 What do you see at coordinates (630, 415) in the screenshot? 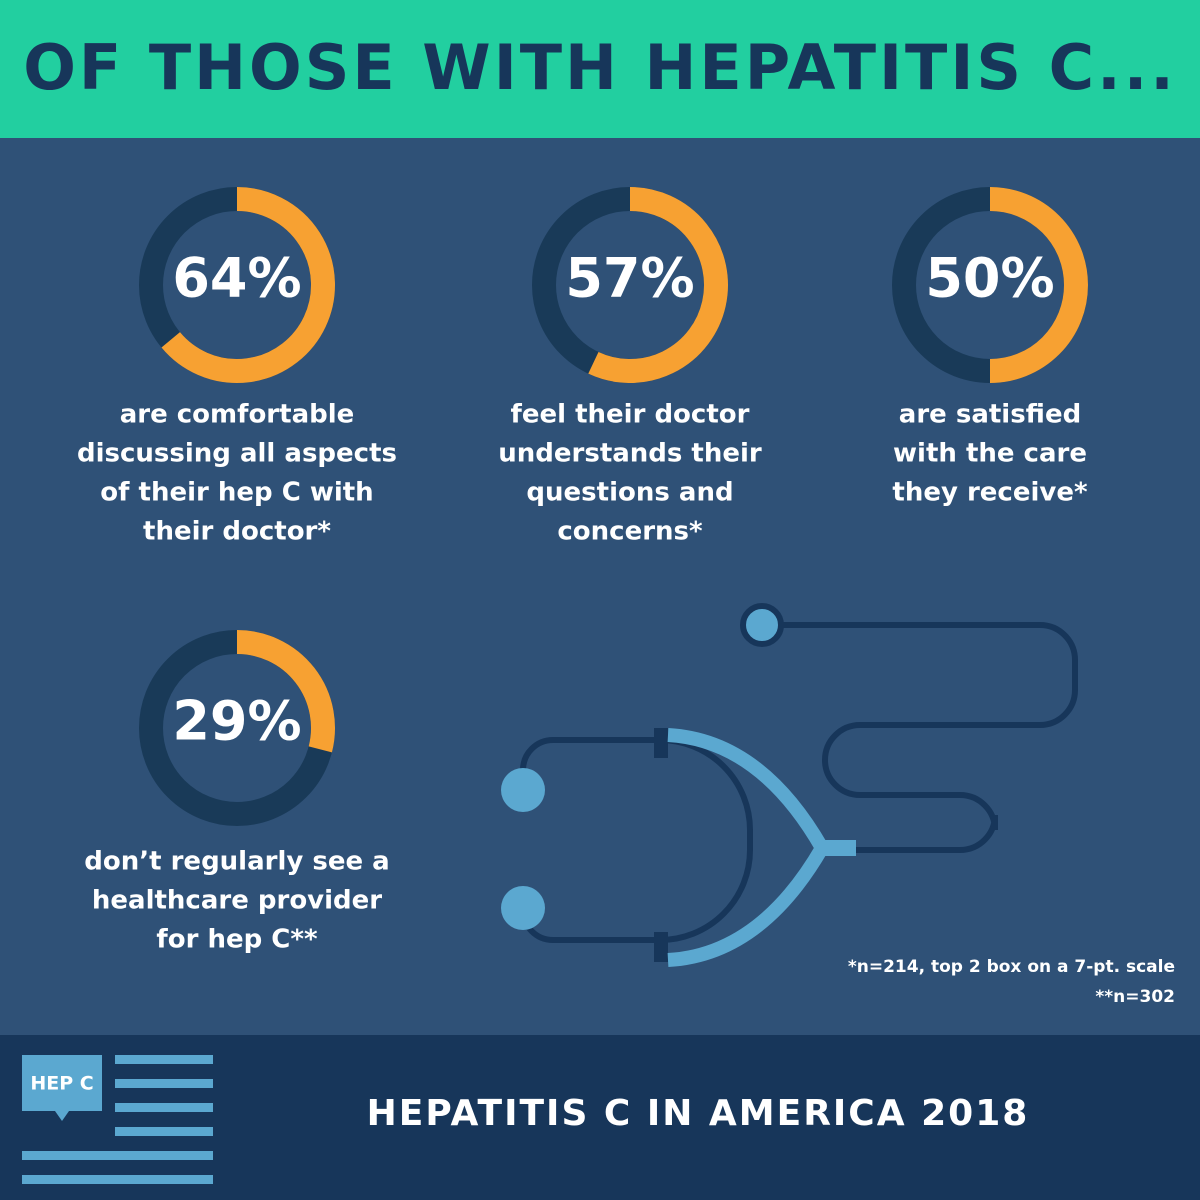
I see `caption-line: feel their doctor` at bounding box center [630, 415].